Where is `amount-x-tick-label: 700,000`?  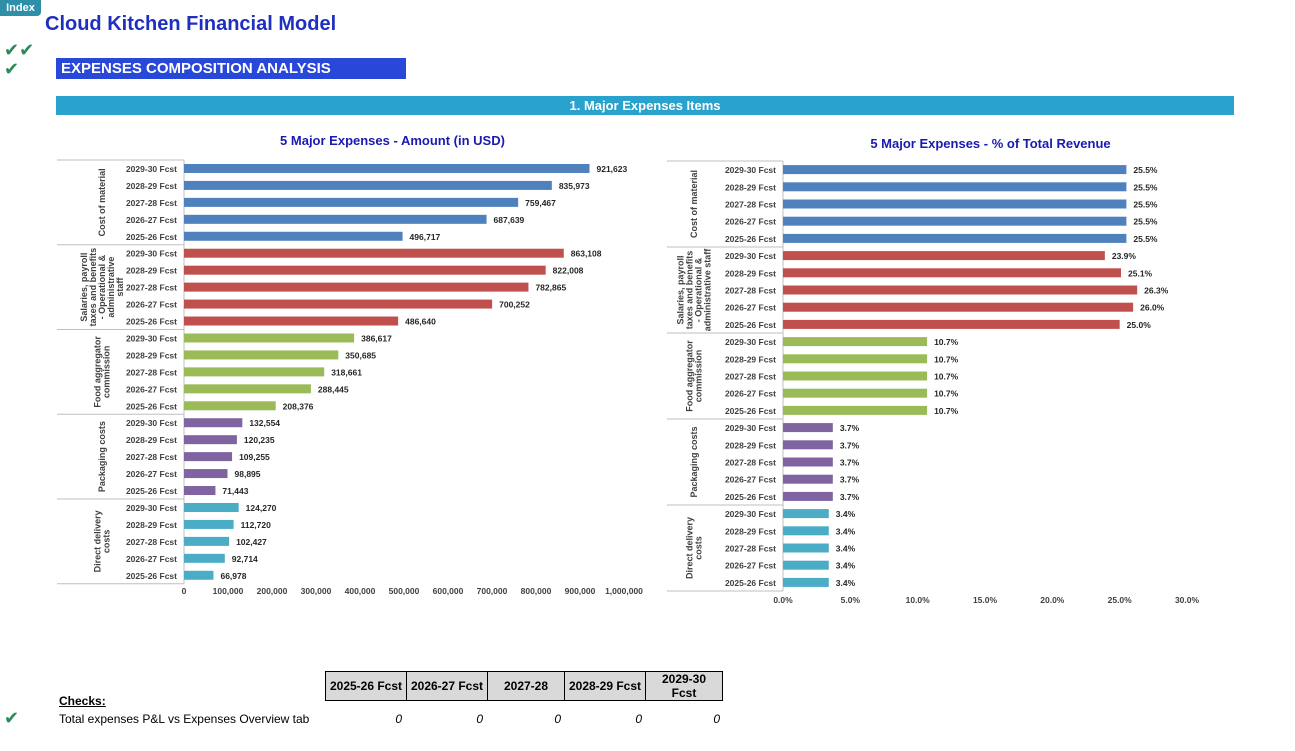
amount-x-tick-label: 700,000 is located at coordinates (492, 591).